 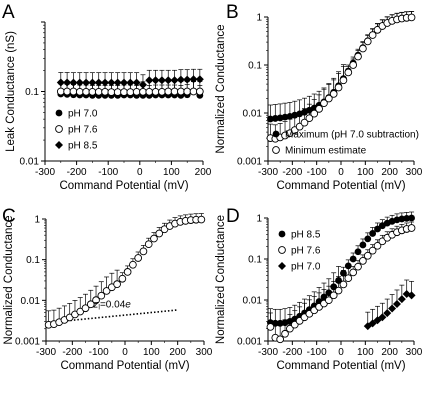 I want to click on annotation-value: =0.04, so click(x=113, y=304).